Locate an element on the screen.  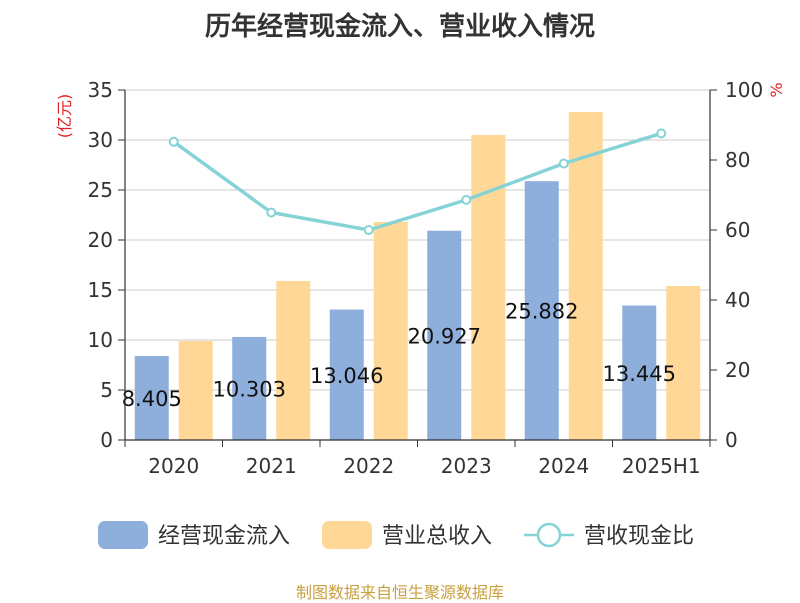
chart-title: 历年经营现金流入、营业收入情况 is located at coordinates (399, 27).